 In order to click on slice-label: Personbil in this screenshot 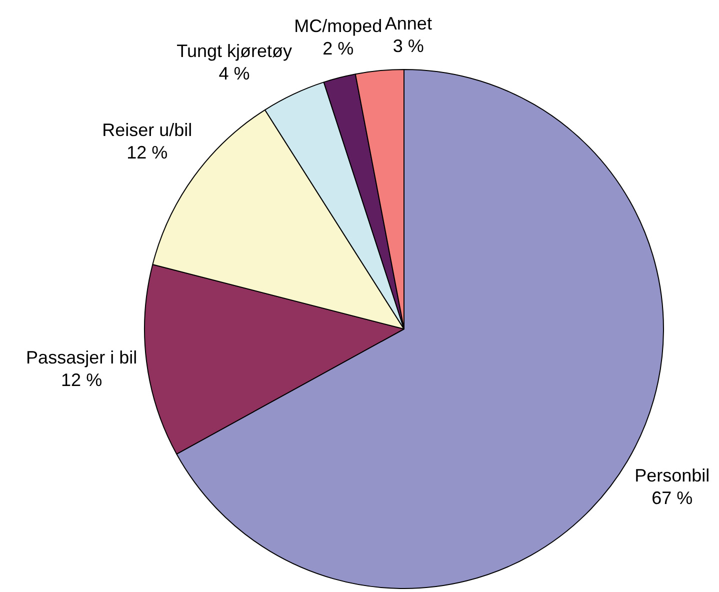, I will do `click(672, 475)`.